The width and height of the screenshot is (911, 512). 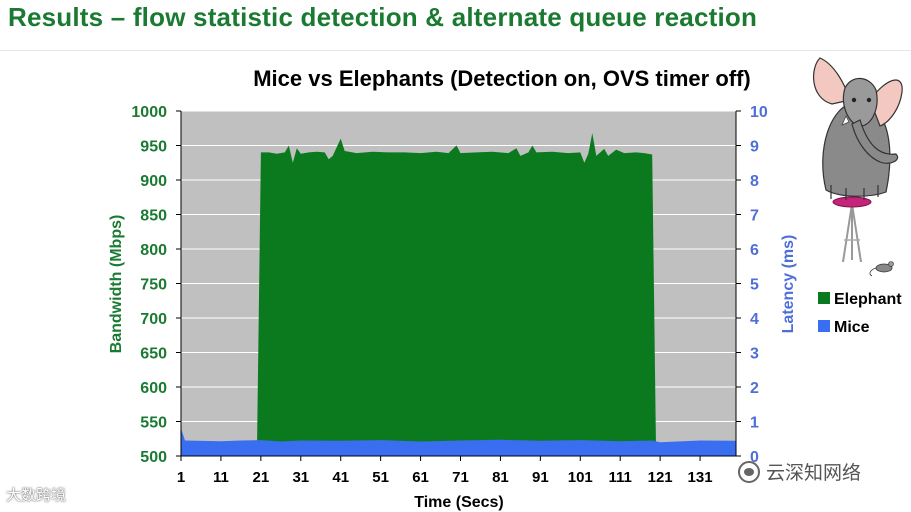 What do you see at coordinates (181, 477) in the screenshot?
I see `x-tick-label: 1` at bounding box center [181, 477].